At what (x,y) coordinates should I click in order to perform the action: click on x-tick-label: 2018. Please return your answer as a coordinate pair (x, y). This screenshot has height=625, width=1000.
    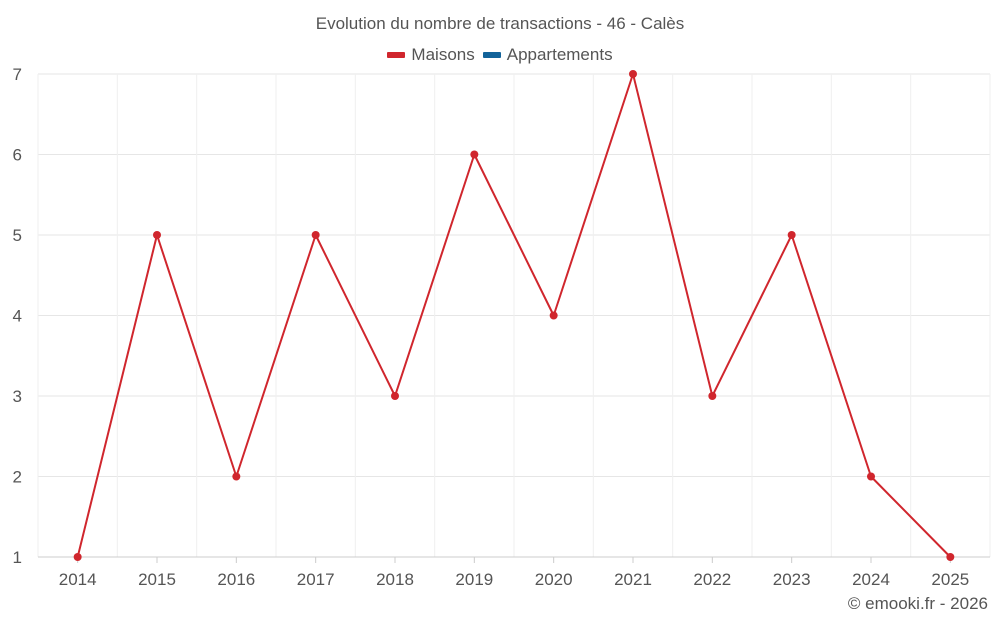
    Looking at the image, I should click on (395, 579).